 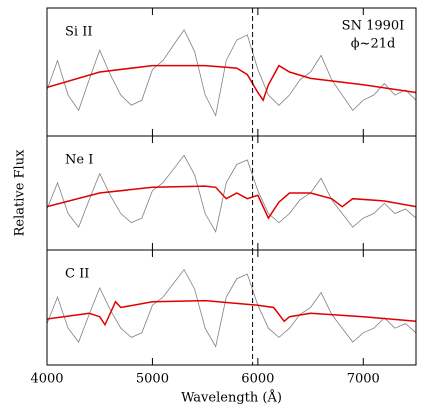 What do you see at coordinates (231, 398) in the screenshot?
I see `x-axis-label: Wavelength (Å)` at bounding box center [231, 398].